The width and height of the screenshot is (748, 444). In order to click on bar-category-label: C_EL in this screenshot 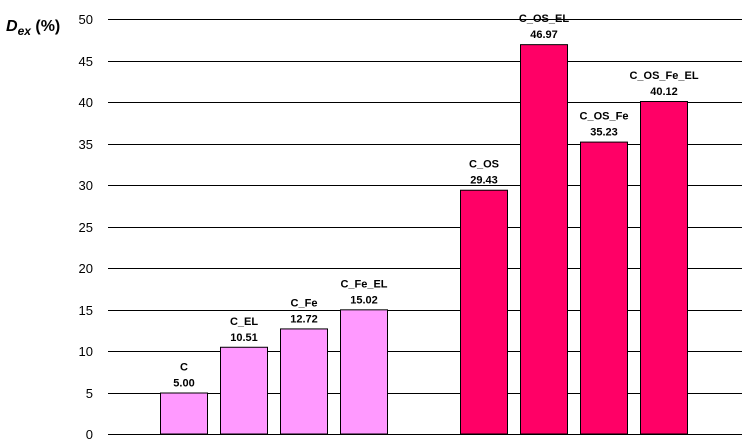, I will do `click(244, 322)`.